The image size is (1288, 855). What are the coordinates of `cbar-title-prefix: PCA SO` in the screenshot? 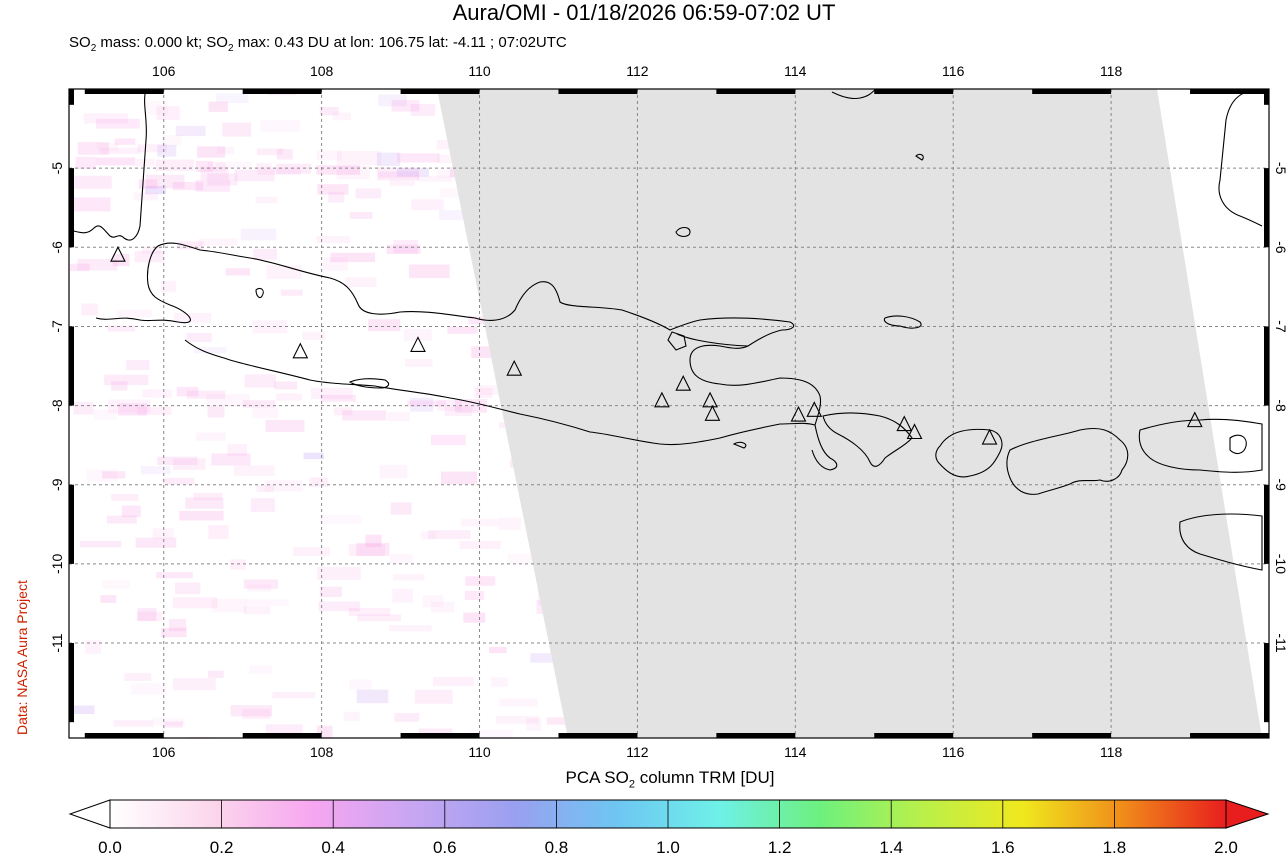 It's located at (597, 777).